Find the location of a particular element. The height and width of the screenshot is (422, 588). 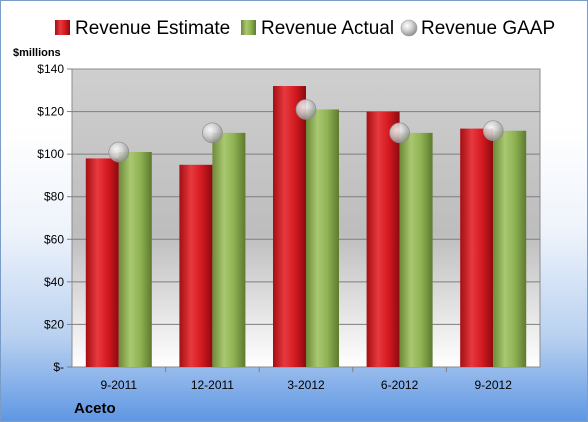

x-tick-label: 3-2012 is located at coordinates (306, 385).